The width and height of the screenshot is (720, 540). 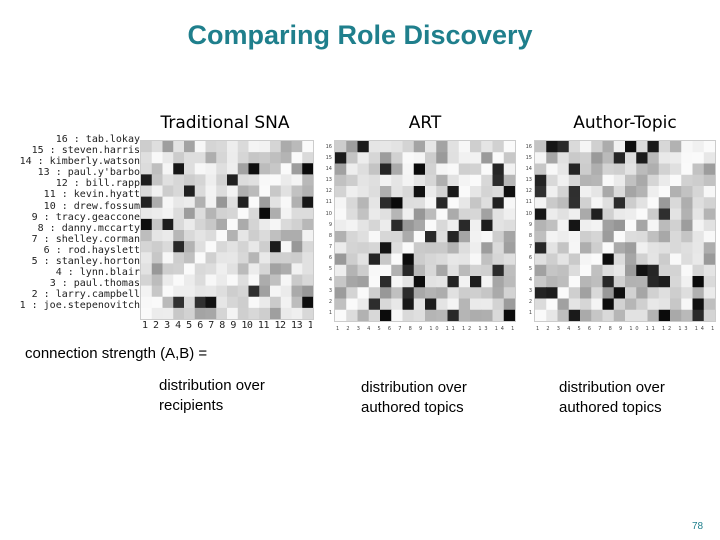 I want to click on caption-art: distribution over authored topics, so click(x=414, y=398).